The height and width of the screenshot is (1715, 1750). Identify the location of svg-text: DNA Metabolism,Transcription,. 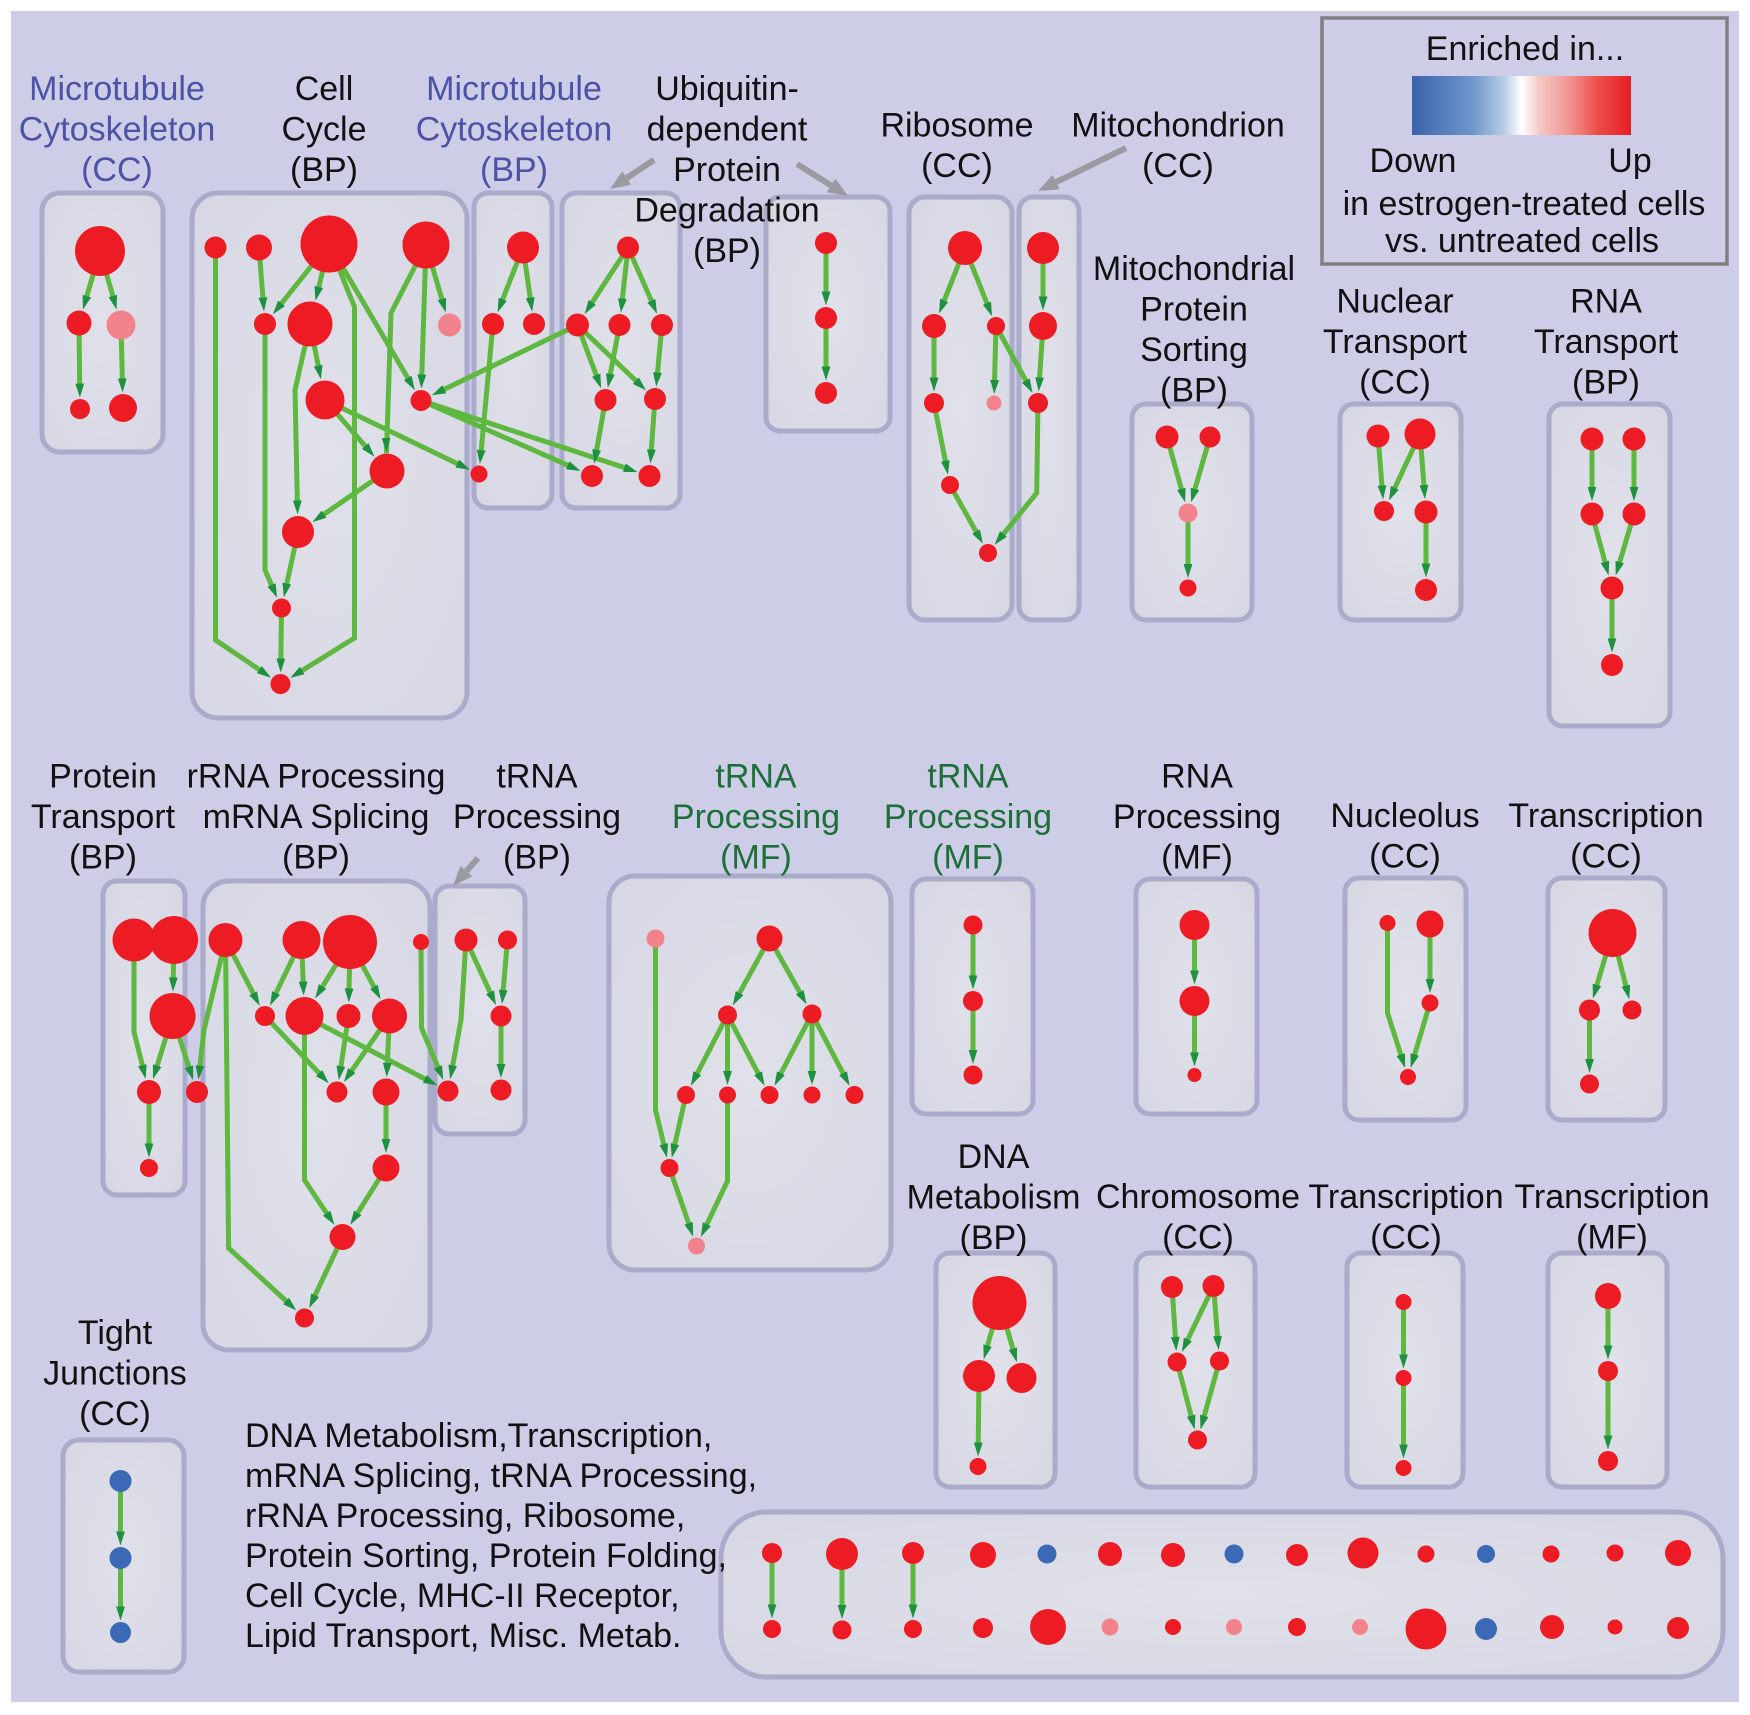
(478, 1436).